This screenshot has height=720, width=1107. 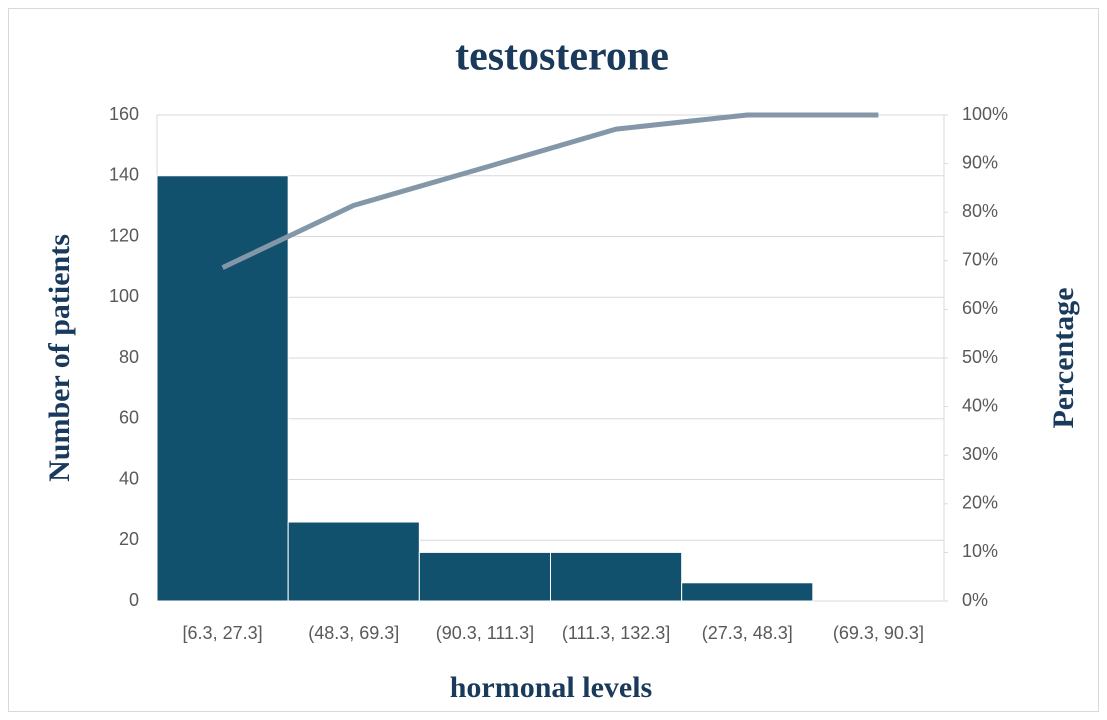 What do you see at coordinates (975, 600) in the screenshot?
I see `y2-tick-label: 0%` at bounding box center [975, 600].